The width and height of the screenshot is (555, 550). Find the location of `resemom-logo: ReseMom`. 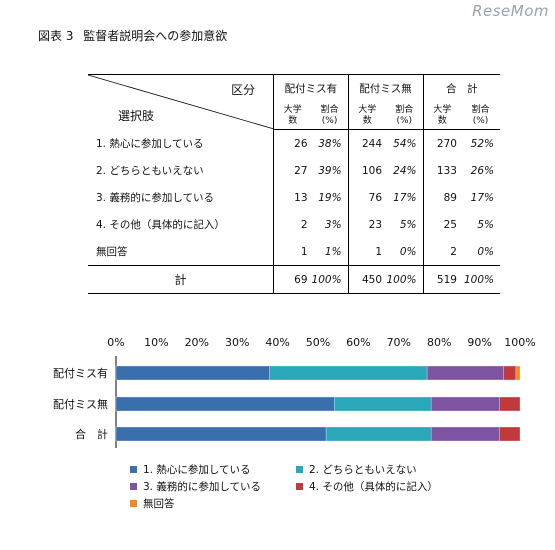

resemom-logo: ReseMom is located at coordinates (510, 11).